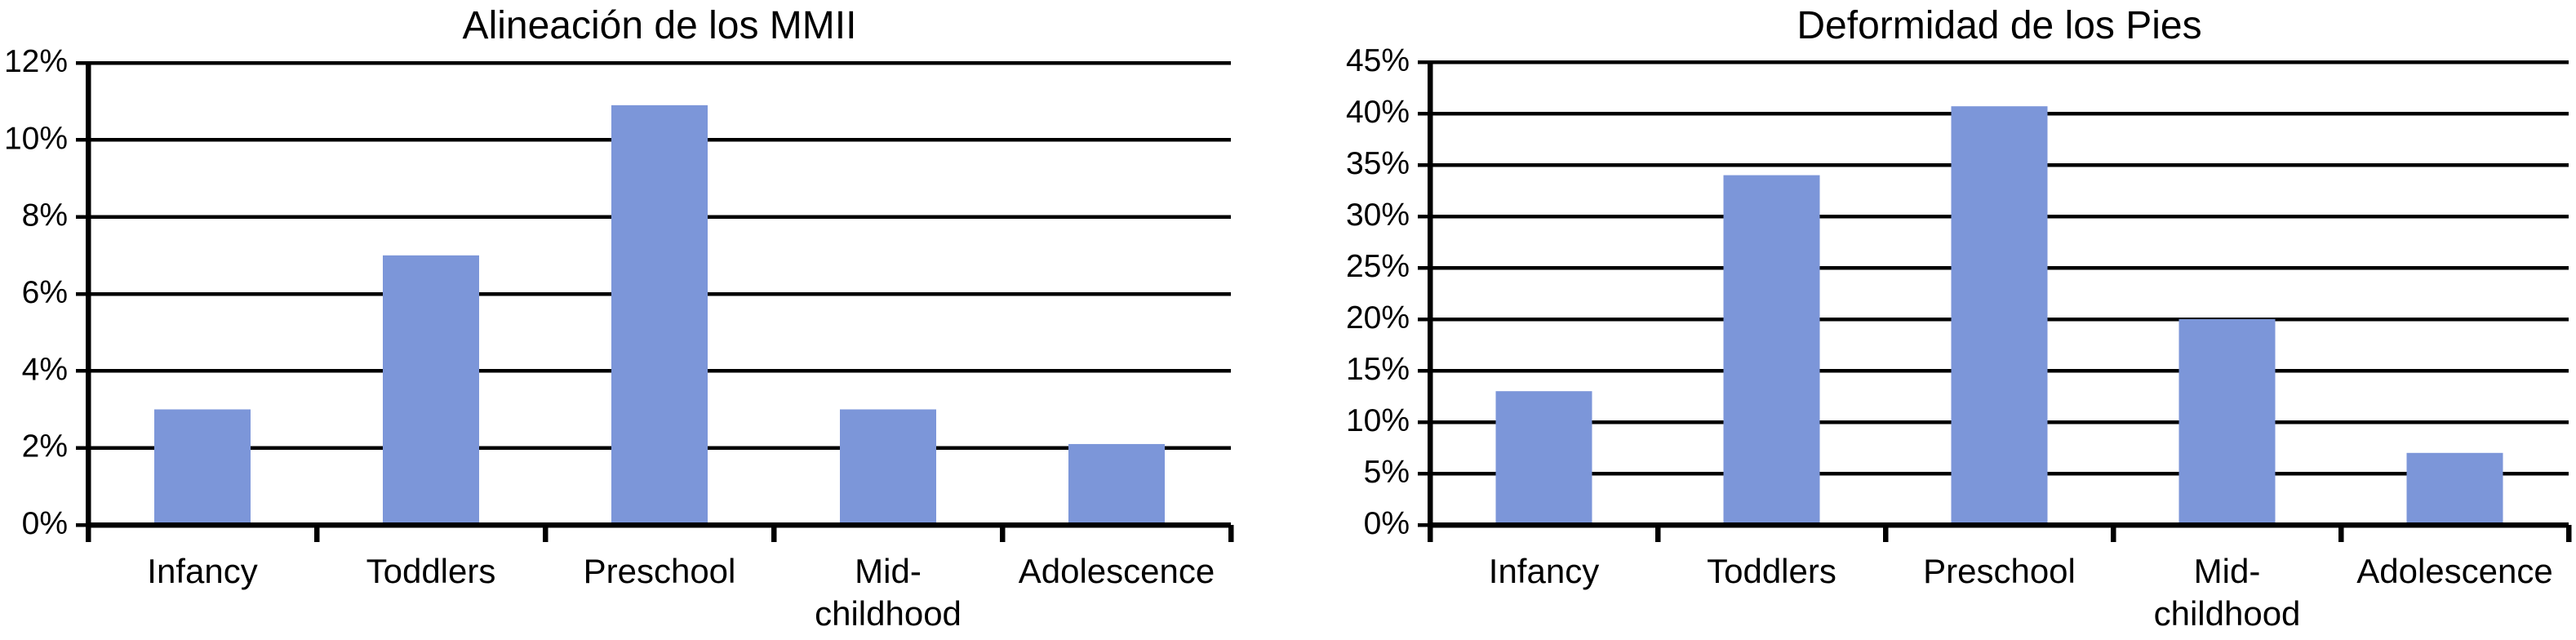  I want to click on y-tick-label: 8%, so click(45, 215).